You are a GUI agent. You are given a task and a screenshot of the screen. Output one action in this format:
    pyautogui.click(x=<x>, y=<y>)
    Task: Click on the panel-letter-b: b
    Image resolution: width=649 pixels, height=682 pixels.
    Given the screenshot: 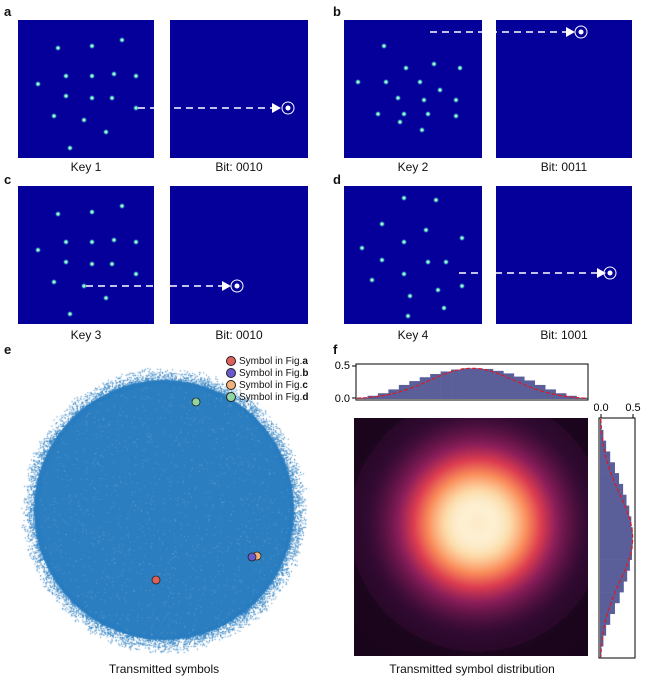 What is the action you would take?
    pyautogui.click(x=337, y=11)
    